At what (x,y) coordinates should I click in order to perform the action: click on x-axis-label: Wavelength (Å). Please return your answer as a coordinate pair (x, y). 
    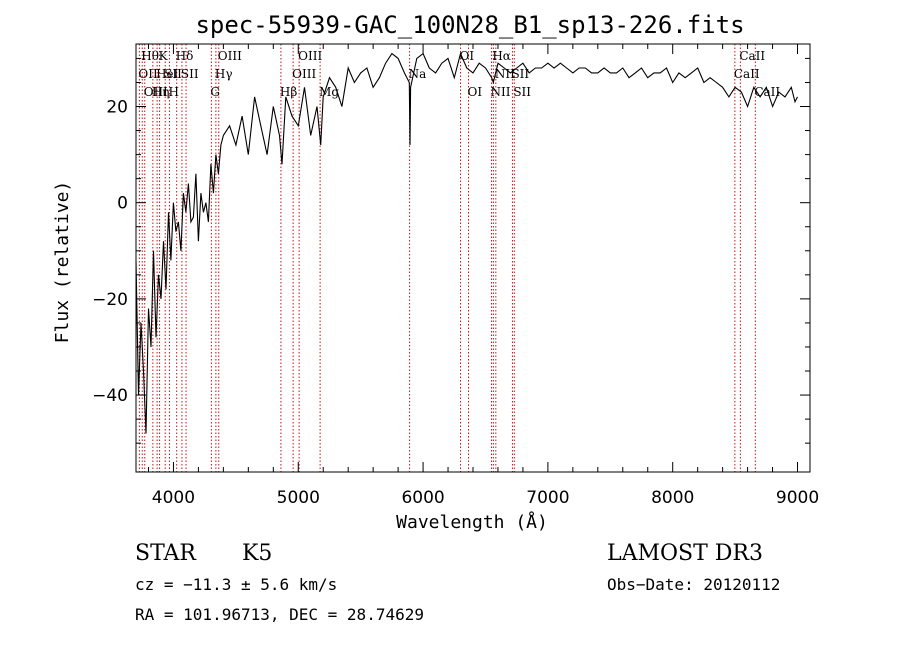
    Looking at the image, I should click on (472, 522).